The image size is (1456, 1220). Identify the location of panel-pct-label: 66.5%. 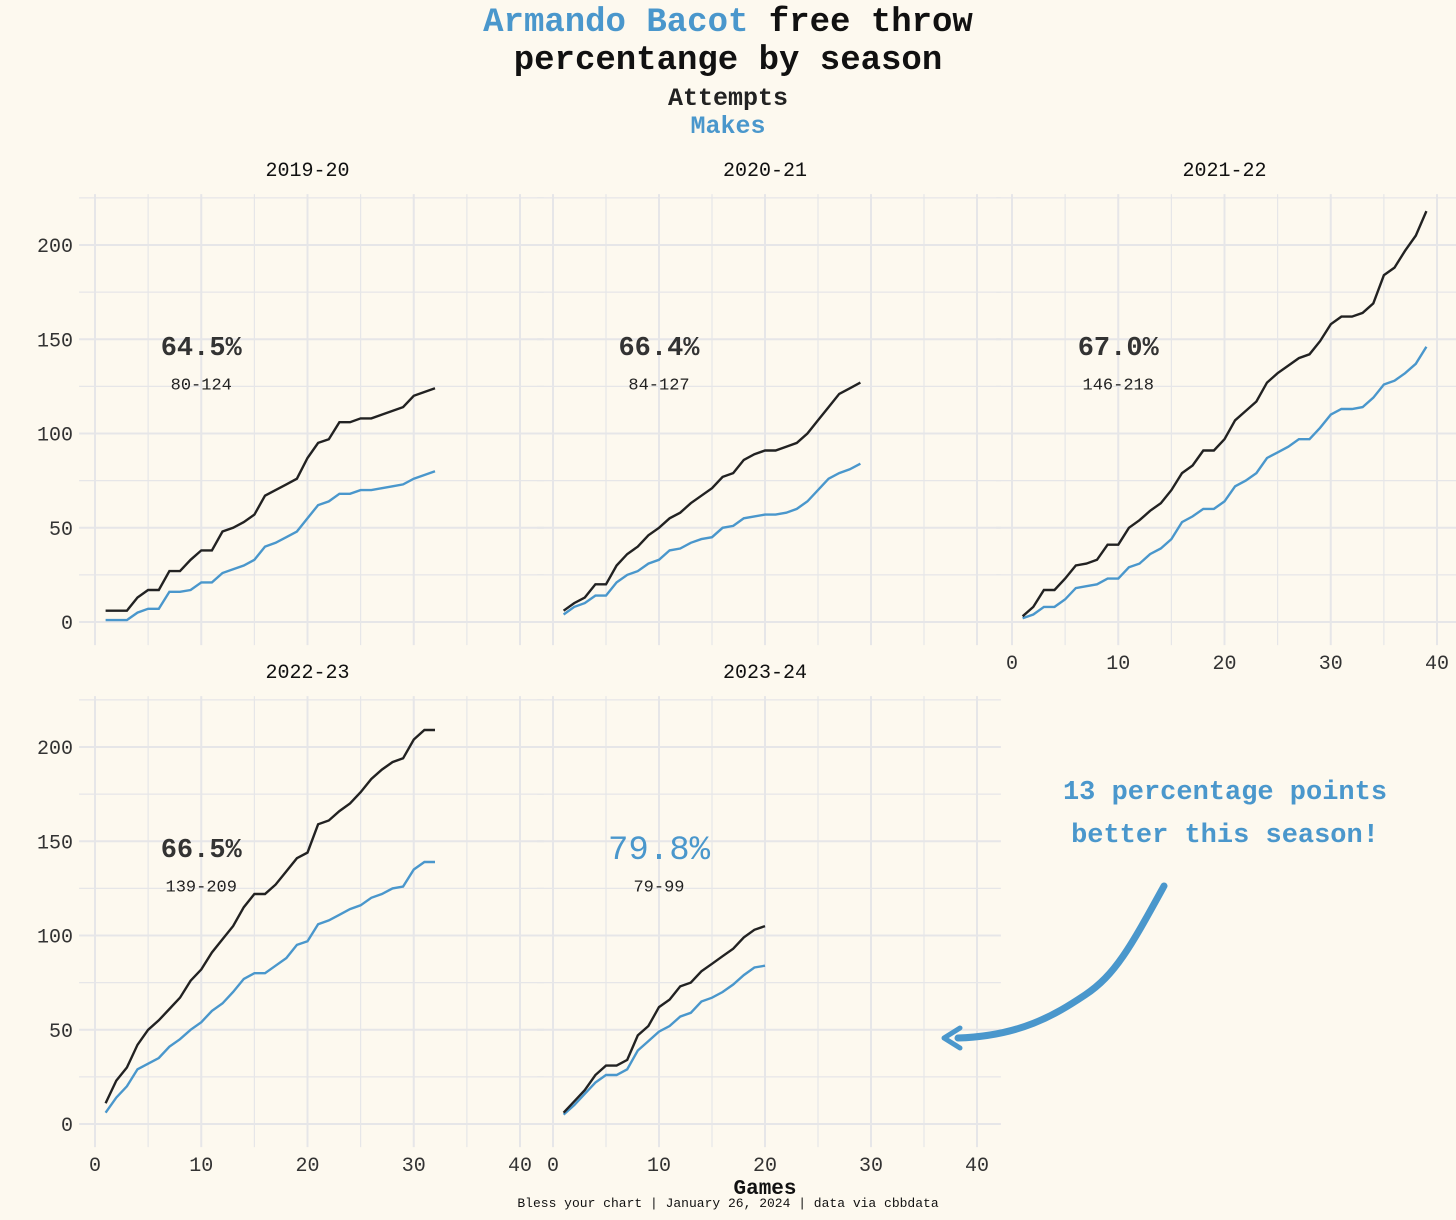
(202, 851).